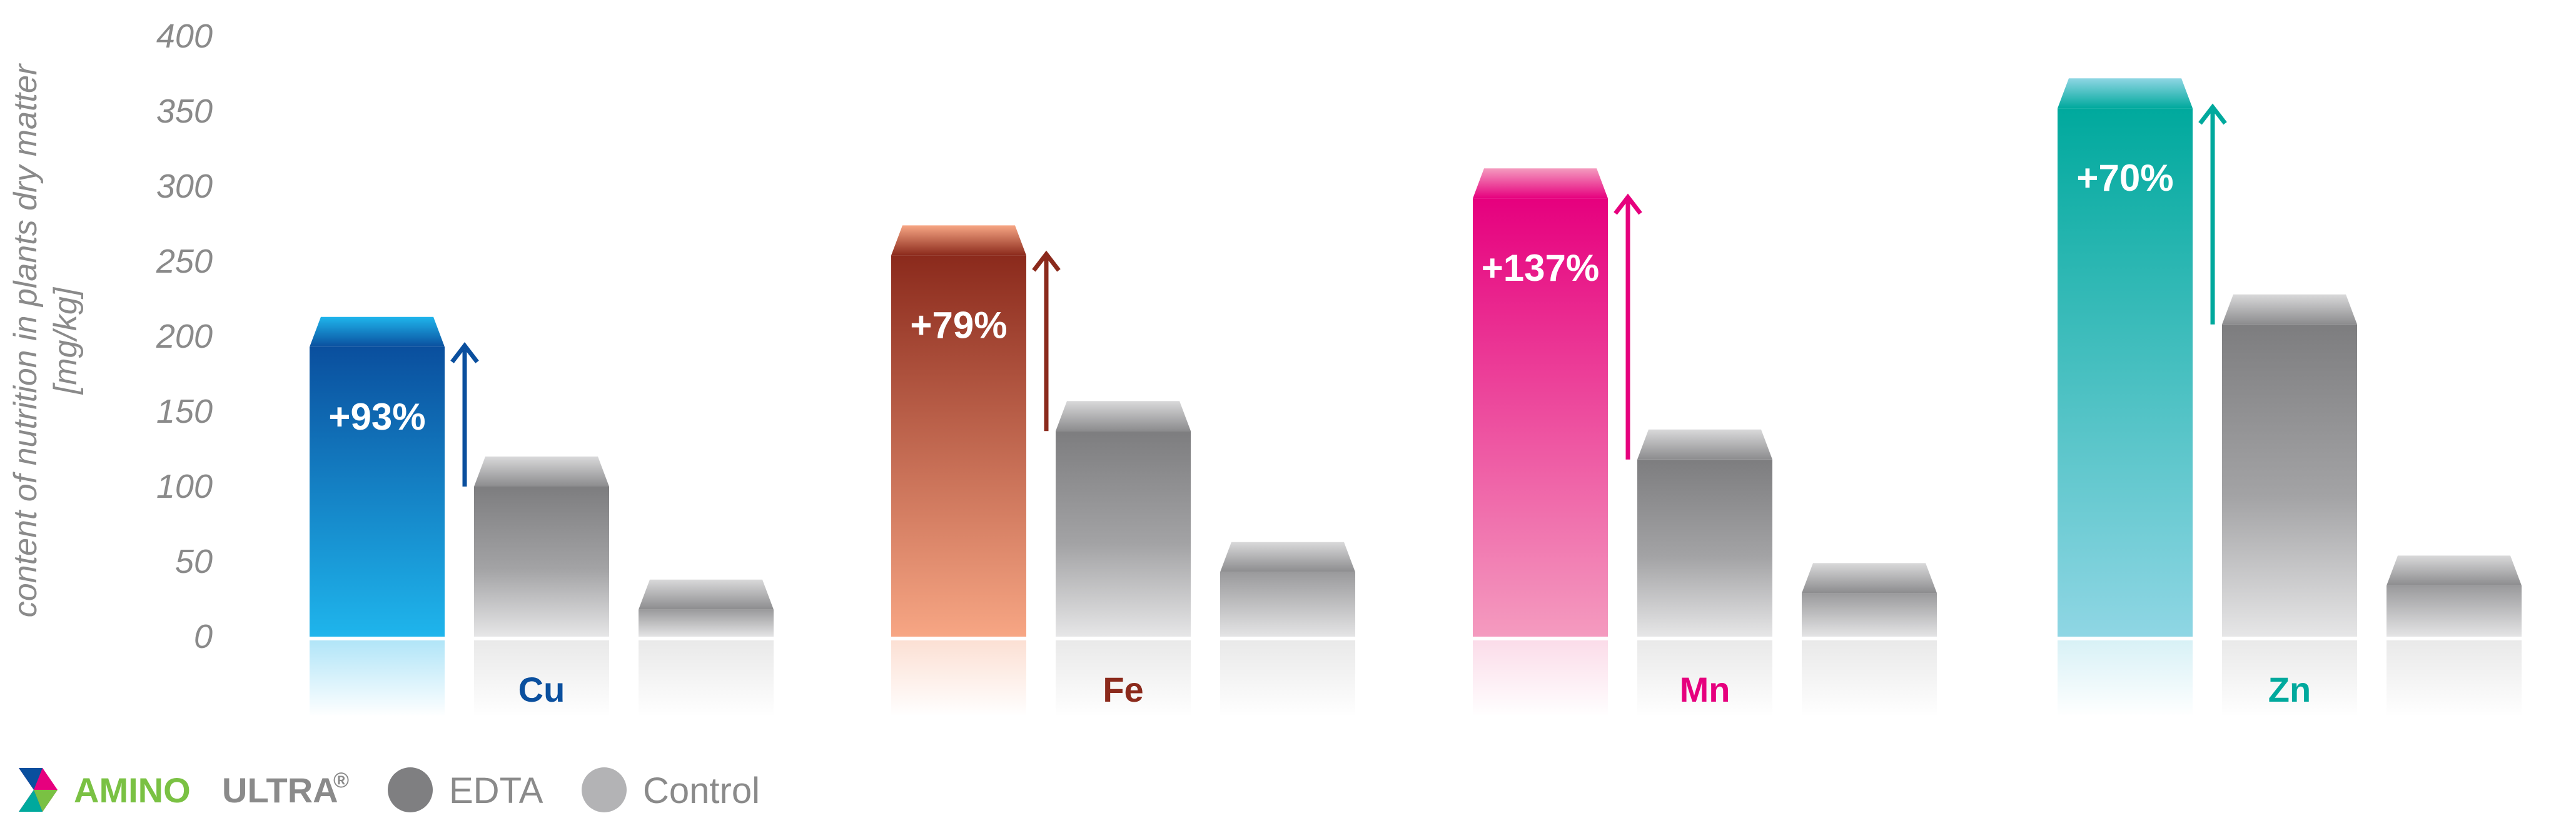 The width and height of the screenshot is (2576, 813). Describe the element at coordinates (2213, 214) in the screenshot. I see `increase-arrow-zn` at that location.